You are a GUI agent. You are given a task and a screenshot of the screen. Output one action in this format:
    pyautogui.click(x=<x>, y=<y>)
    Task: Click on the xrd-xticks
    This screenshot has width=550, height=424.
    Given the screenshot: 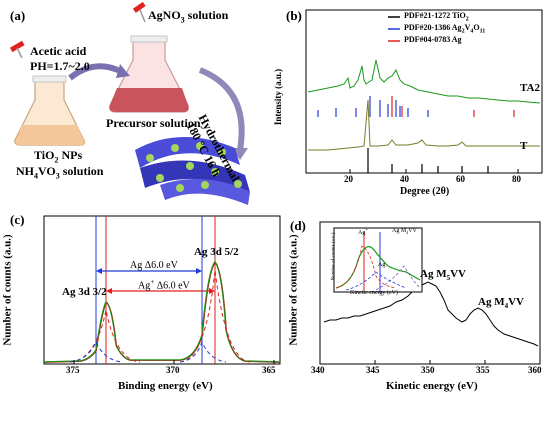 What is the action you would take?
    pyautogui.click(x=434, y=171)
    